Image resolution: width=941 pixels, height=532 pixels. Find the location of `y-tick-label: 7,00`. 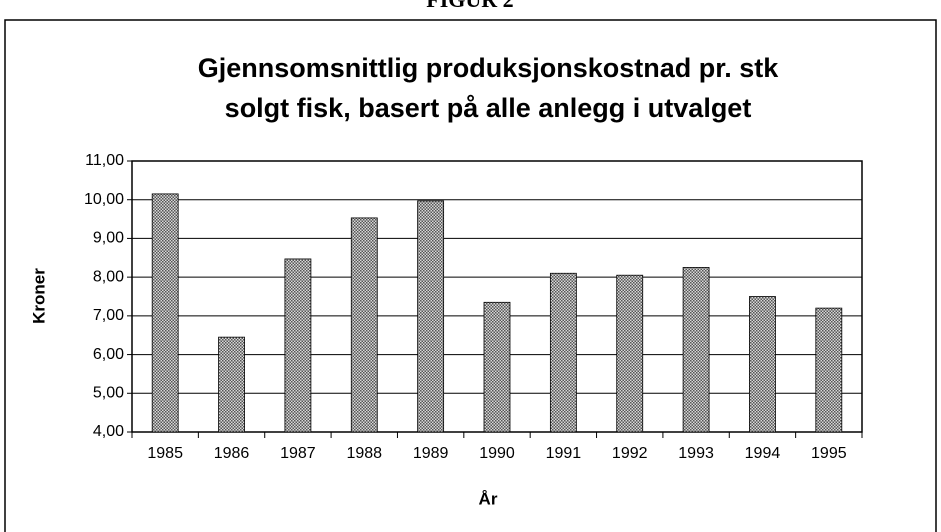

y-tick-label: 7,00 is located at coordinates (108, 315).